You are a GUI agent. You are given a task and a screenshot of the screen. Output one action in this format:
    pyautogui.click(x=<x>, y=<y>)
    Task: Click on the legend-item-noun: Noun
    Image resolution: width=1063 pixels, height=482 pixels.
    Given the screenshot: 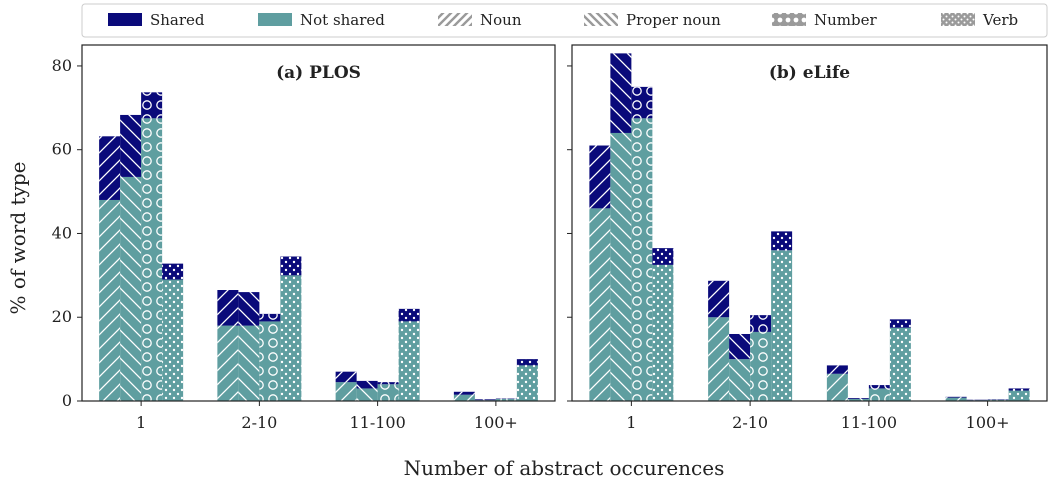 What is the action you would take?
    pyautogui.click(x=480, y=20)
    